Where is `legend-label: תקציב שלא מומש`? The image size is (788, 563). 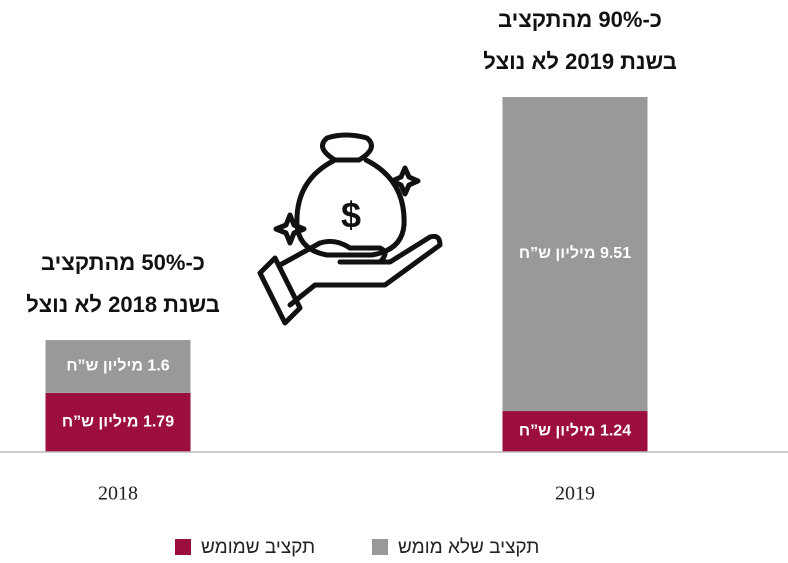 legend-label: תקציב שלא מומש is located at coordinates (468, 547).